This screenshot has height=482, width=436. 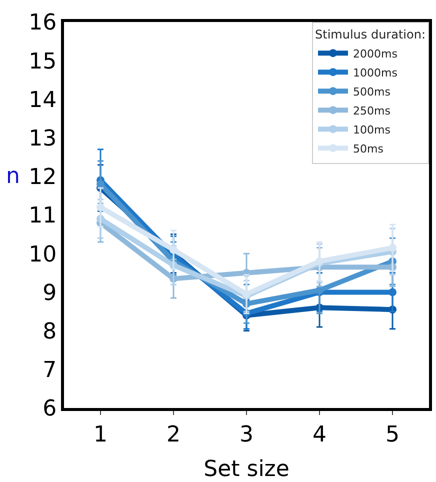 I want to click on y-tick-label: 15, so click(x=42, y=61).